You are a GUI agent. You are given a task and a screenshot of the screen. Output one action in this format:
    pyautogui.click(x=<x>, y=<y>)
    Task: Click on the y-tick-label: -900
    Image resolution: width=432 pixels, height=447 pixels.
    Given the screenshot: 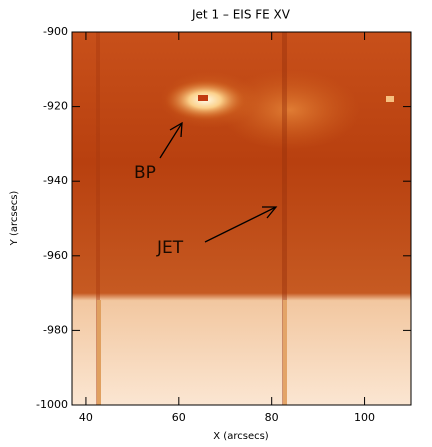 What is the action you would take?
    pyautogui.click(x=55, y=31)
    